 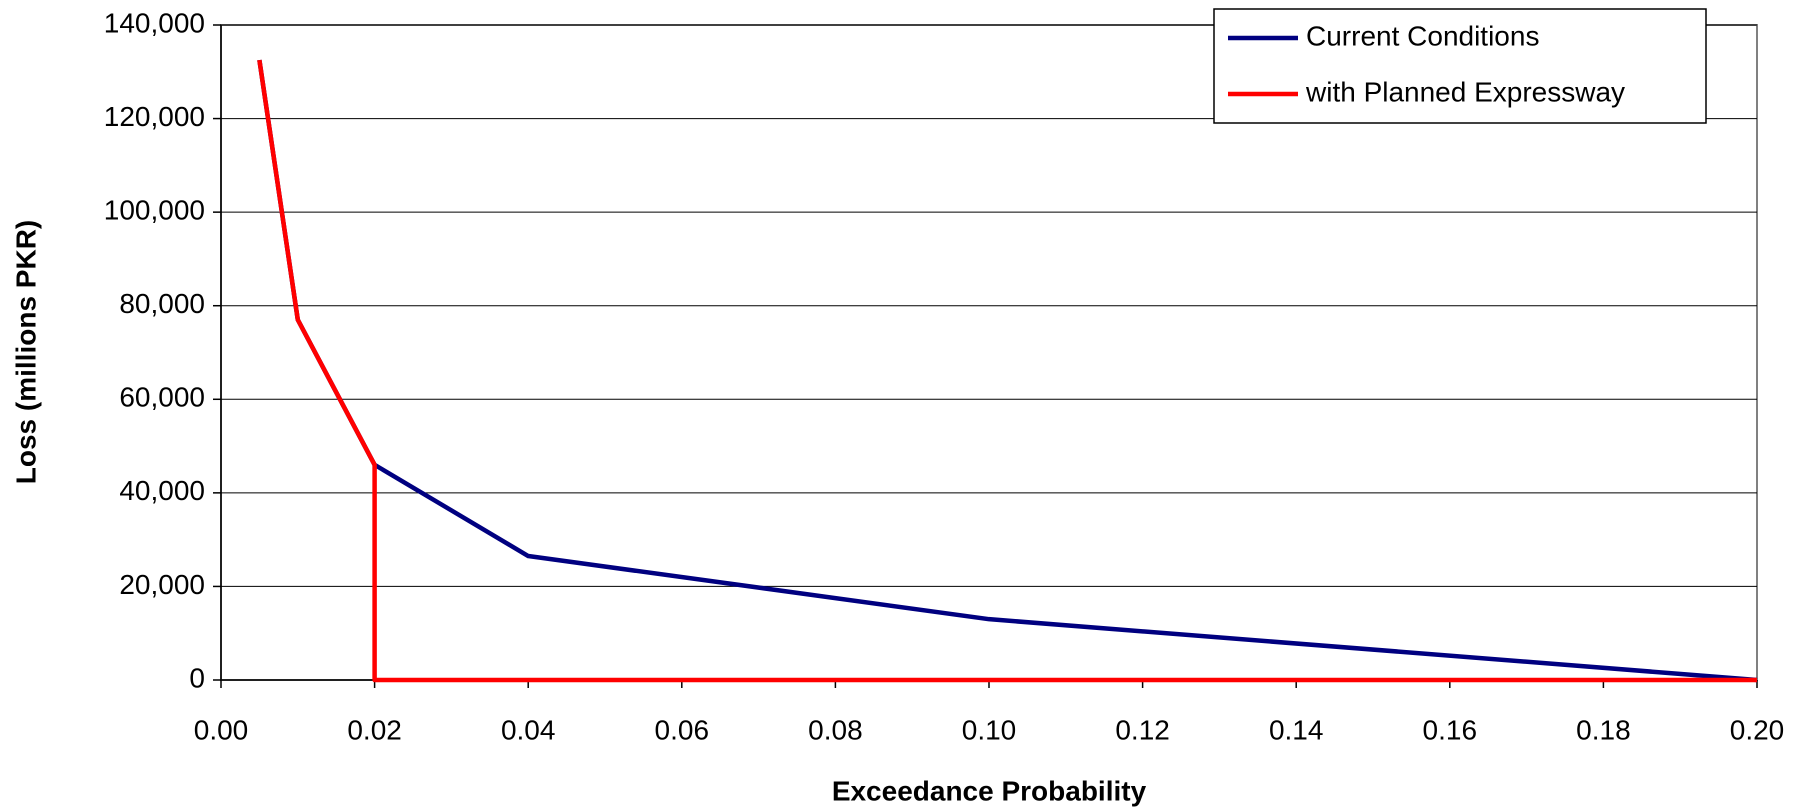 What do you see at coordinates (154, 210) in the screenshot?
I see `y-tick-label: 100,000` at bounding box center [154, 210].